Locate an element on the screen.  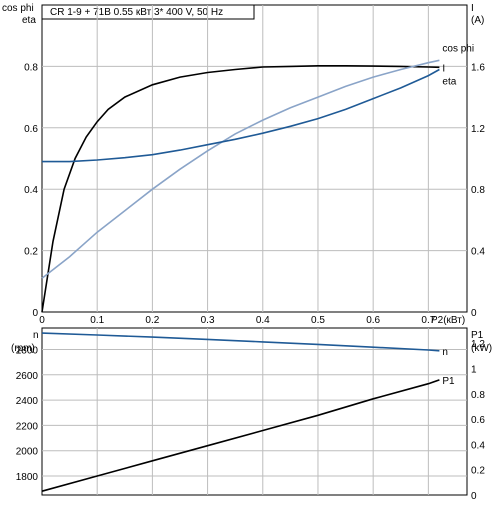
left-tick-label: 2800 is located at coordinates (27, 351).